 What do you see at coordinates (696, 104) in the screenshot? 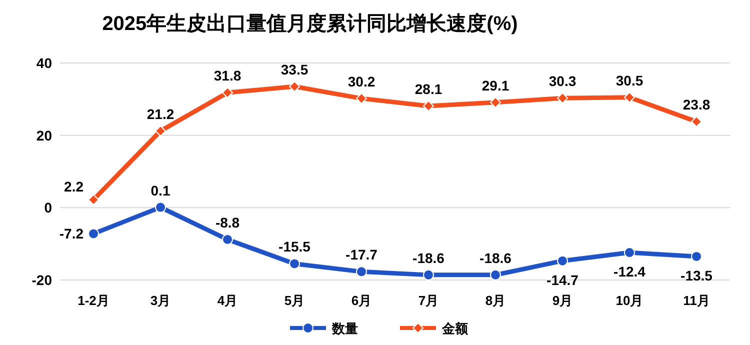
I see `data-label: 23.8` at bounding box center [696, 104].